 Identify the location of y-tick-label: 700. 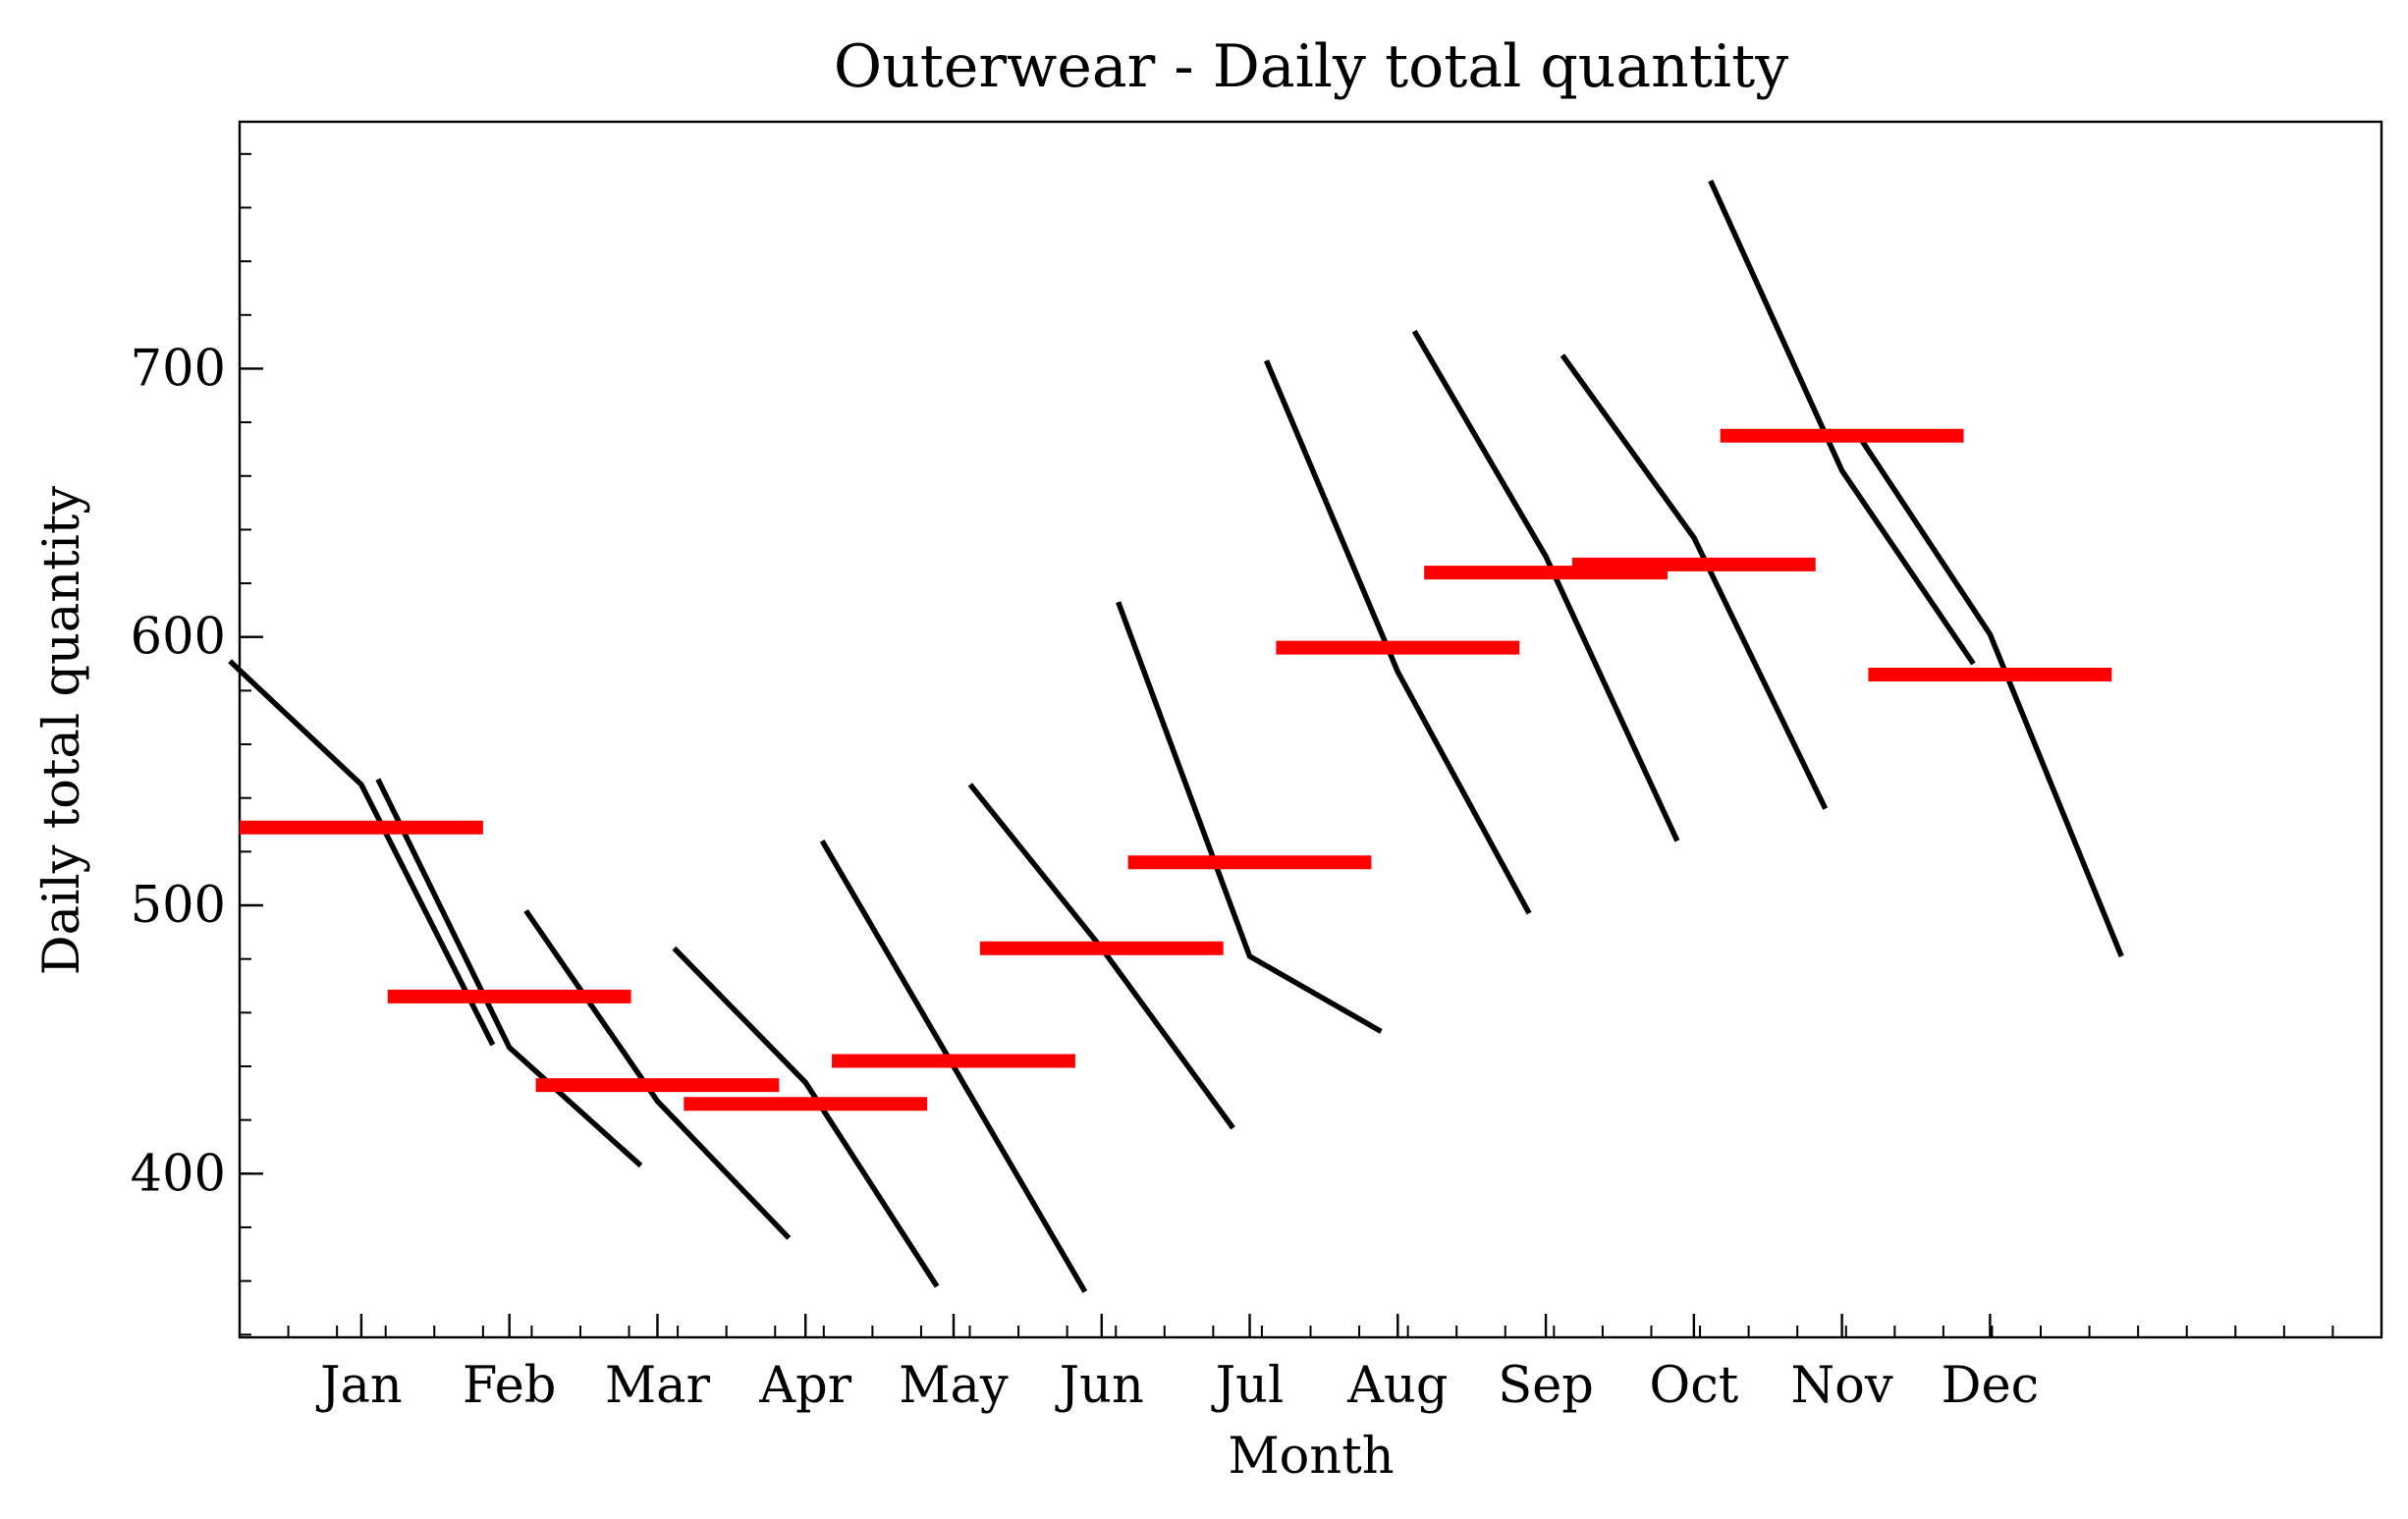
(178, 369).